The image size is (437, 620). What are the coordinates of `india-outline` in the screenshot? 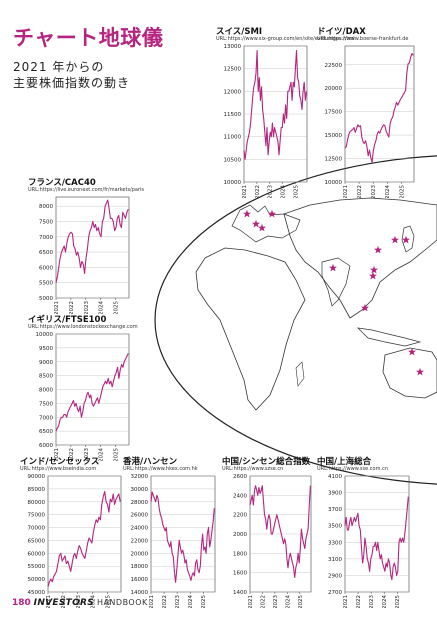 It's located at (336, 282).